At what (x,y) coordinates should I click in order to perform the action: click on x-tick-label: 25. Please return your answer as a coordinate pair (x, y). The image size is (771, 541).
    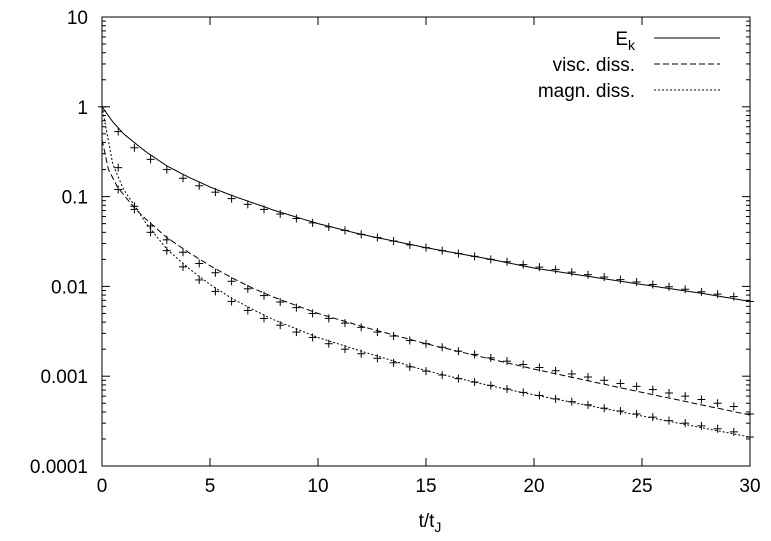
    Looking at the image, I should click on (641, 486).